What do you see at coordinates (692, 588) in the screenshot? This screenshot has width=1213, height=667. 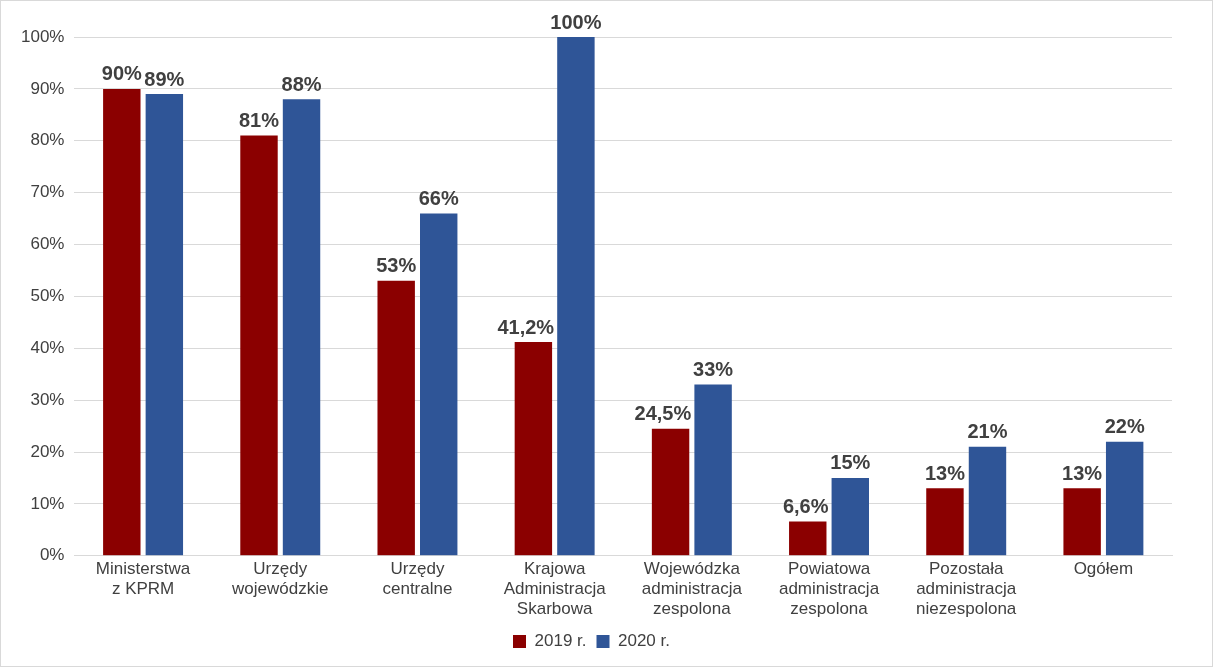 I see `x-tick-label: Wojewódzka administracja zespolona` at bounding box center [692, 588].